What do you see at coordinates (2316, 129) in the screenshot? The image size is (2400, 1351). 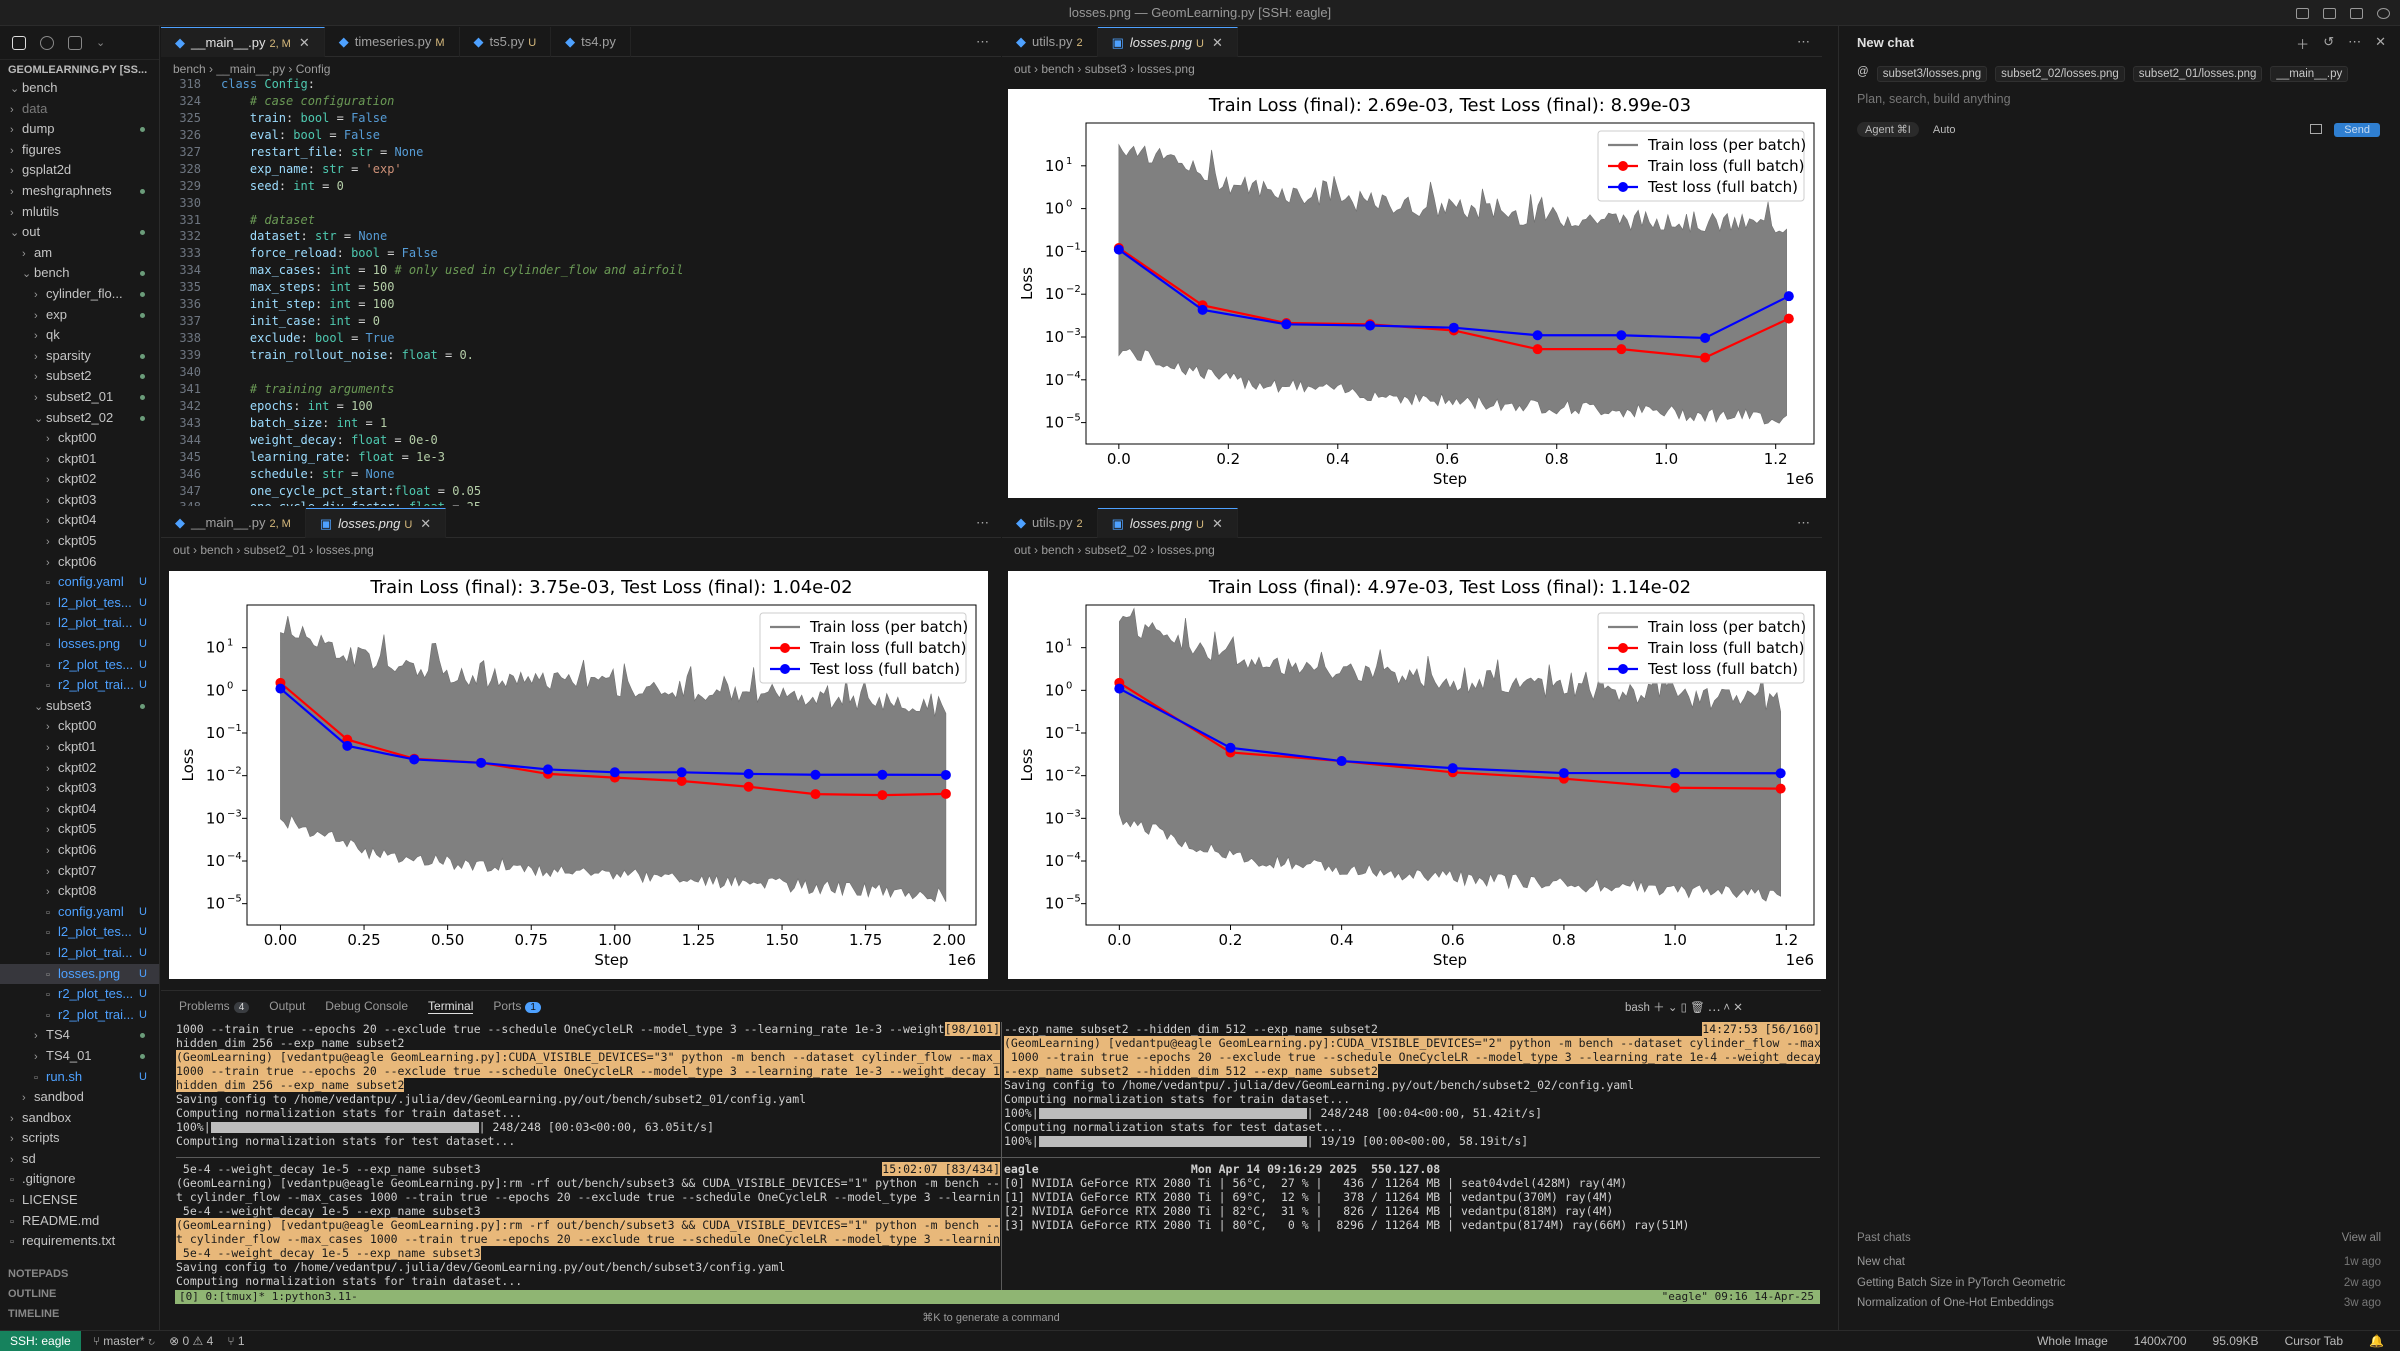 I see `image-attach-icon` at bounding box center [2316, 129].